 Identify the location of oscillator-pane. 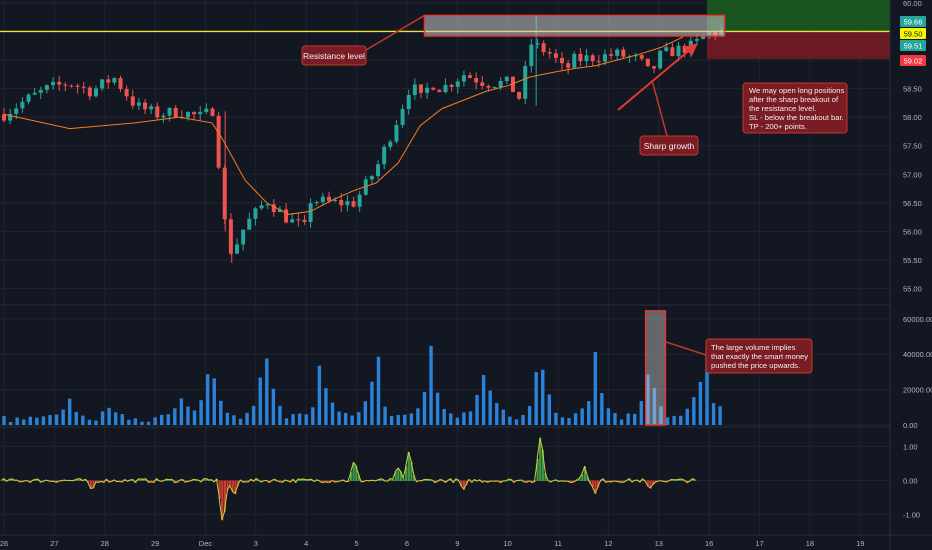
(348, 479).